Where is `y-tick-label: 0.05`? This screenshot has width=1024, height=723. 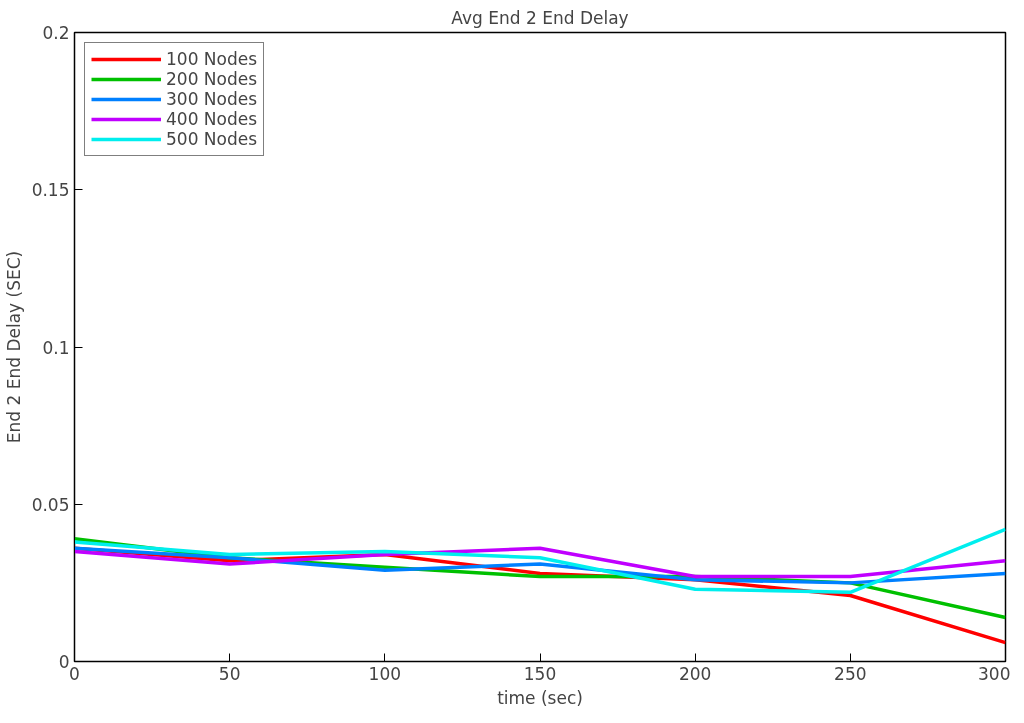
y-tick-label: 0.05 is located at coordinates (50, 504).